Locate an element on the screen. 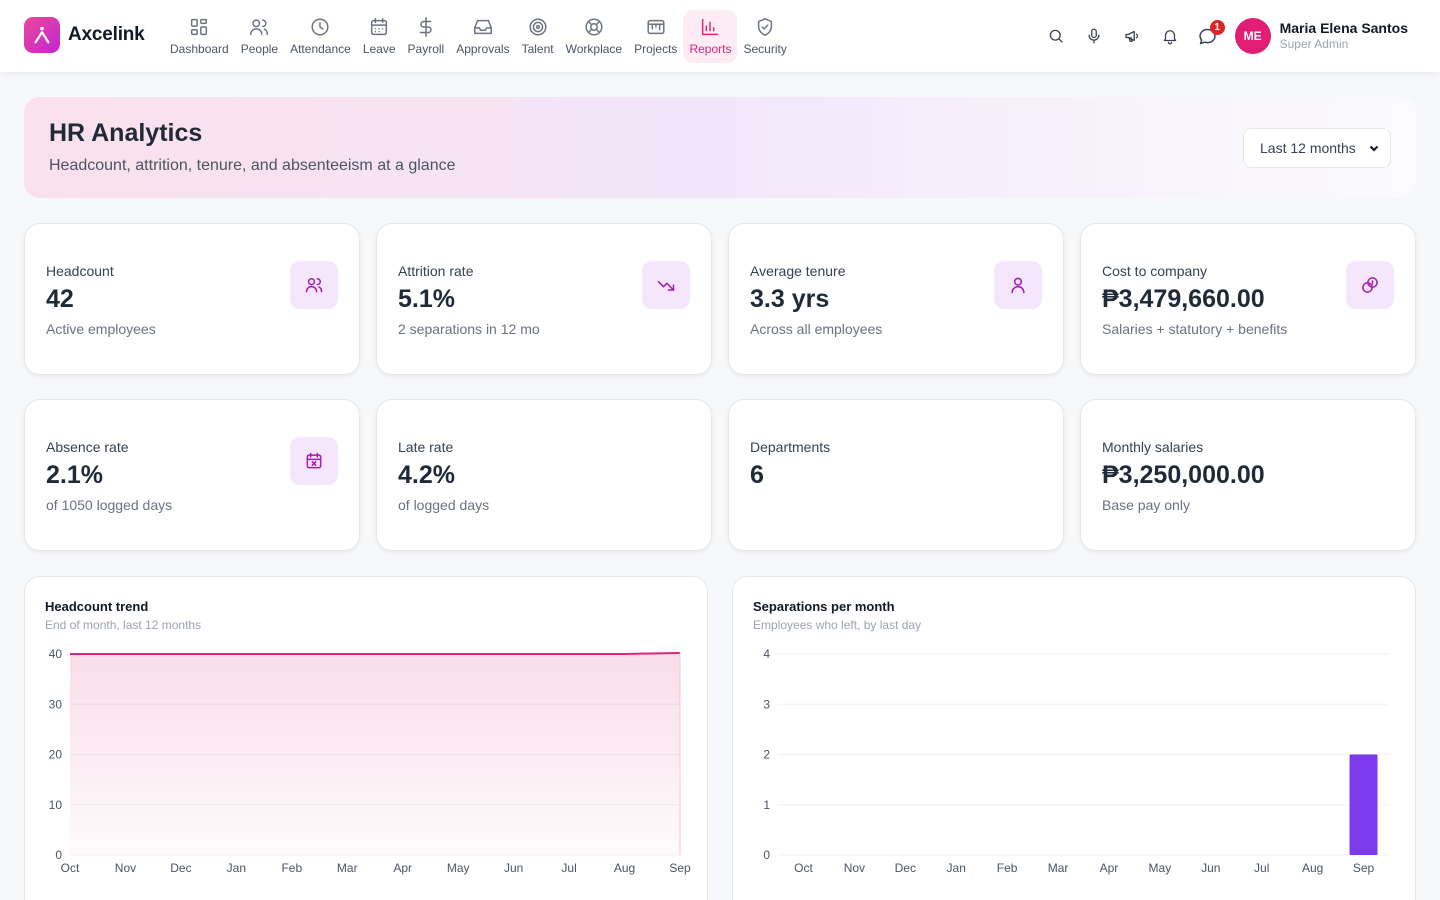 The height and width of the screenshot is (900, 1440). x-tick-label: Dec is located at coordinates (905, 868).